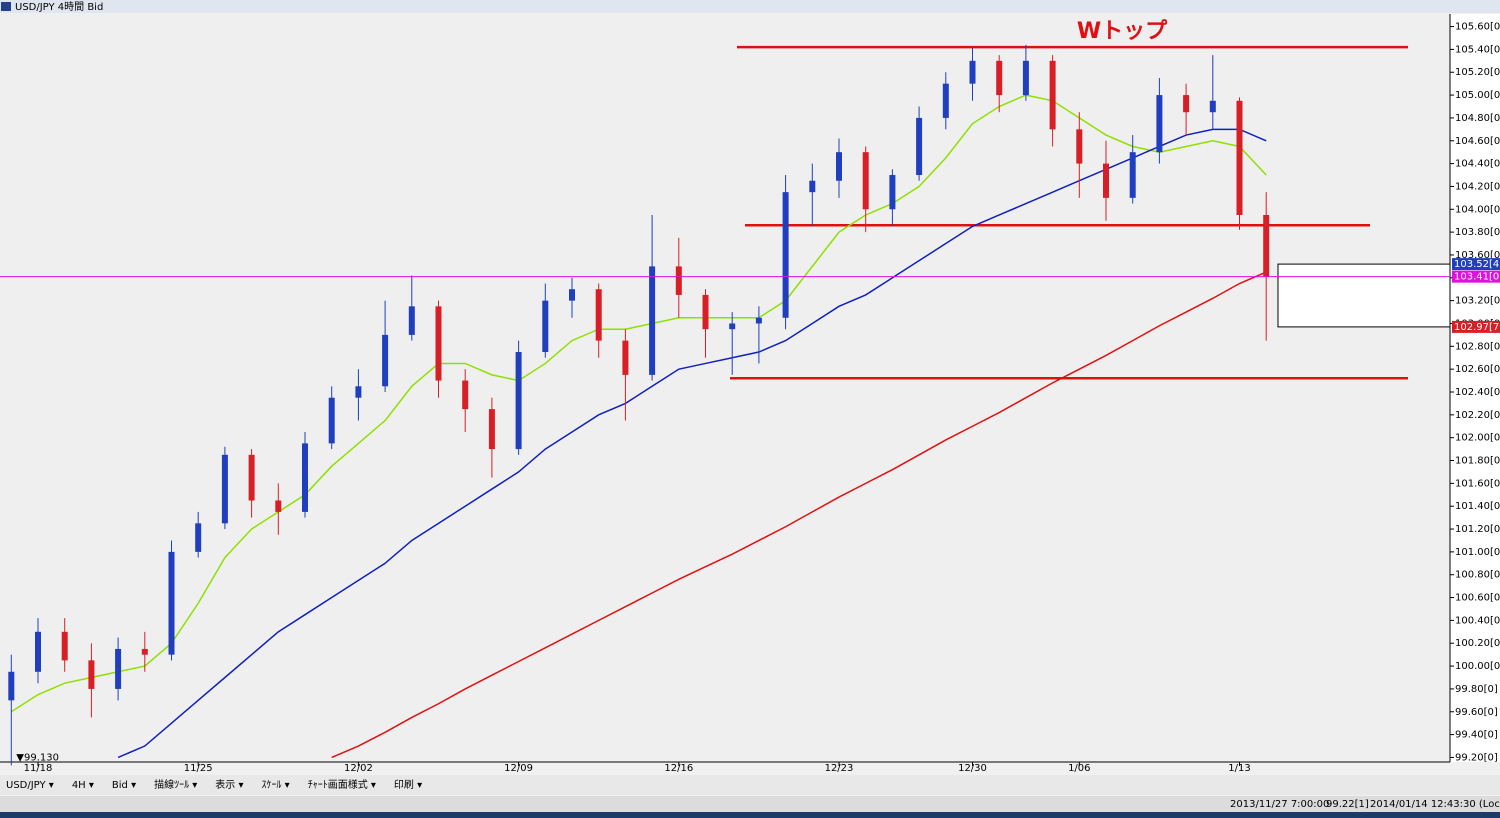  I want to click on x-tick-label: 12/02, so click(358, 768).